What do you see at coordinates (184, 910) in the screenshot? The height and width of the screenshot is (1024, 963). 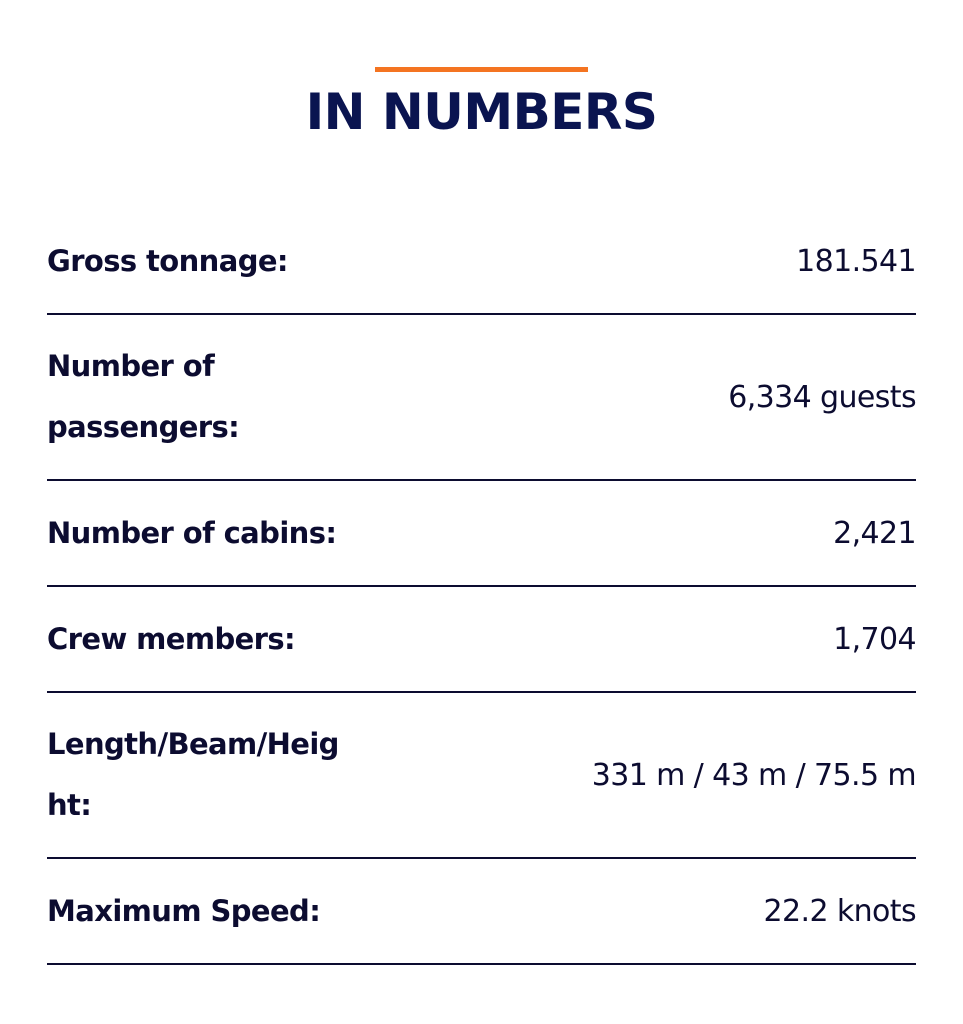 I see `spec-label: Maximum Speed:` at bounding box center [184, 910].